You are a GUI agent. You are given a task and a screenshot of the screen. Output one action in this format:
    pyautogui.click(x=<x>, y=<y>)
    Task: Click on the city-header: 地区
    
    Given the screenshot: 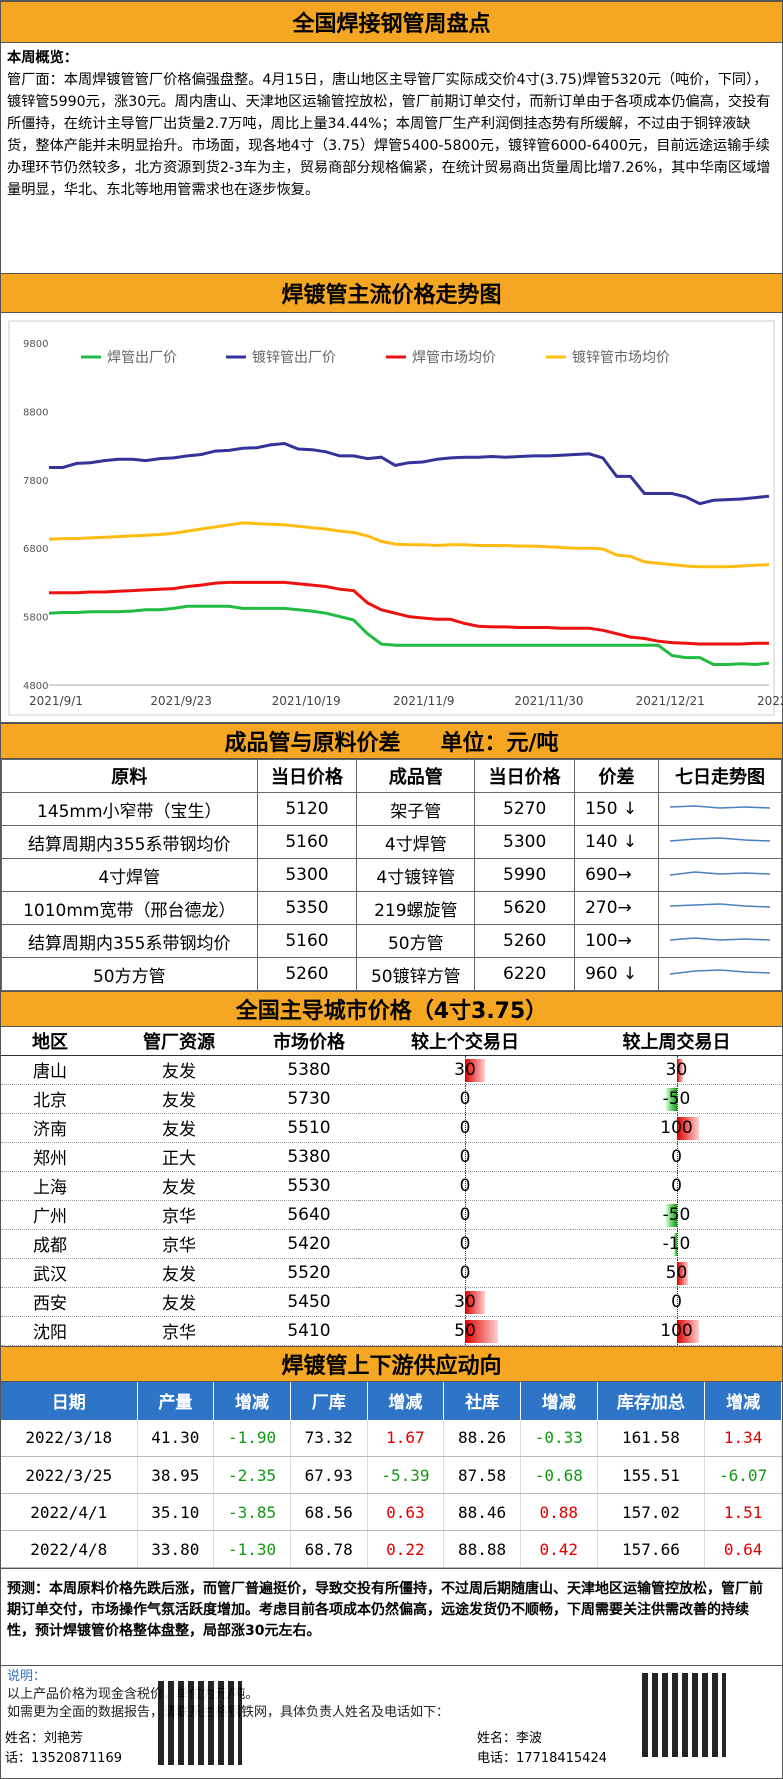 What is the action you would take?
    pyautogui.click(x=50, y=1041)
    